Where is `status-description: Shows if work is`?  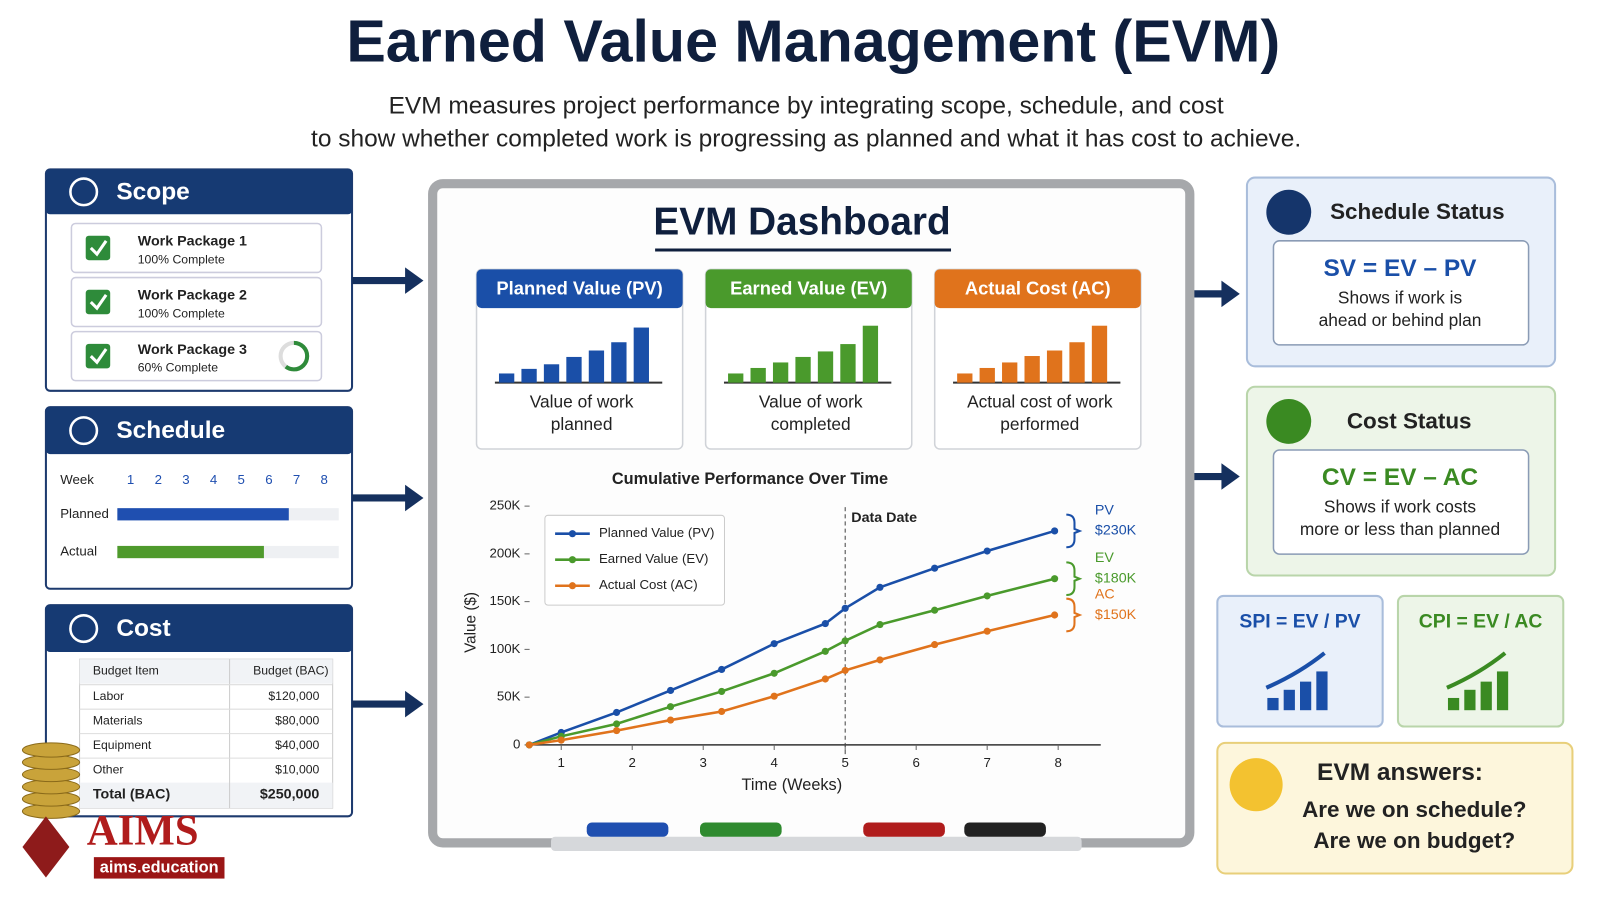
status-description: Shows if work is is located at coordinates (1400, 298).